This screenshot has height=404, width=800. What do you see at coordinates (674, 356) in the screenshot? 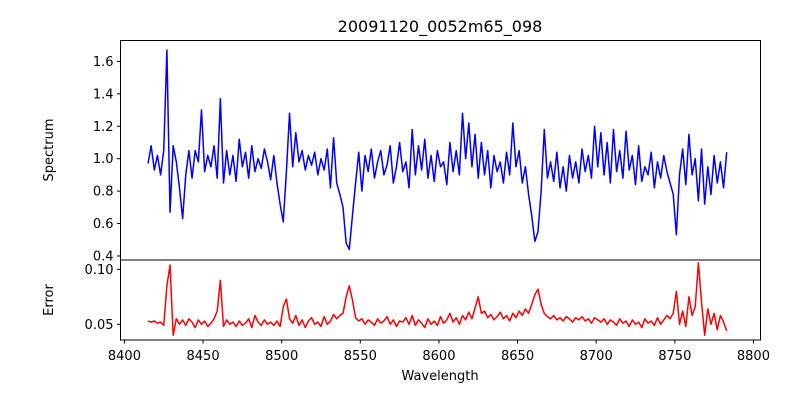
I see `x-tick-label: 8750` at bounding box center [674, 356].